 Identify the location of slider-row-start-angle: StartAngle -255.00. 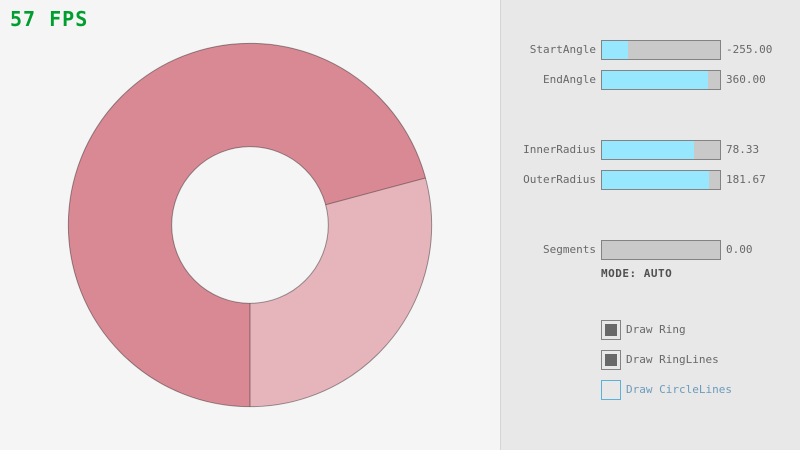
(650, 50).